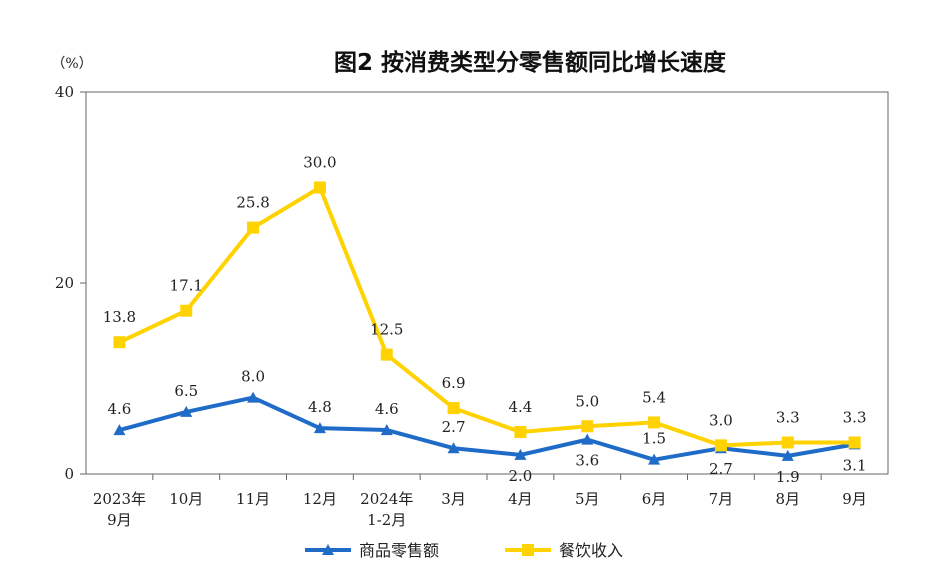 The image size is (939, 581). I want to click on x-tick-label: 10月, so click(186, 499).